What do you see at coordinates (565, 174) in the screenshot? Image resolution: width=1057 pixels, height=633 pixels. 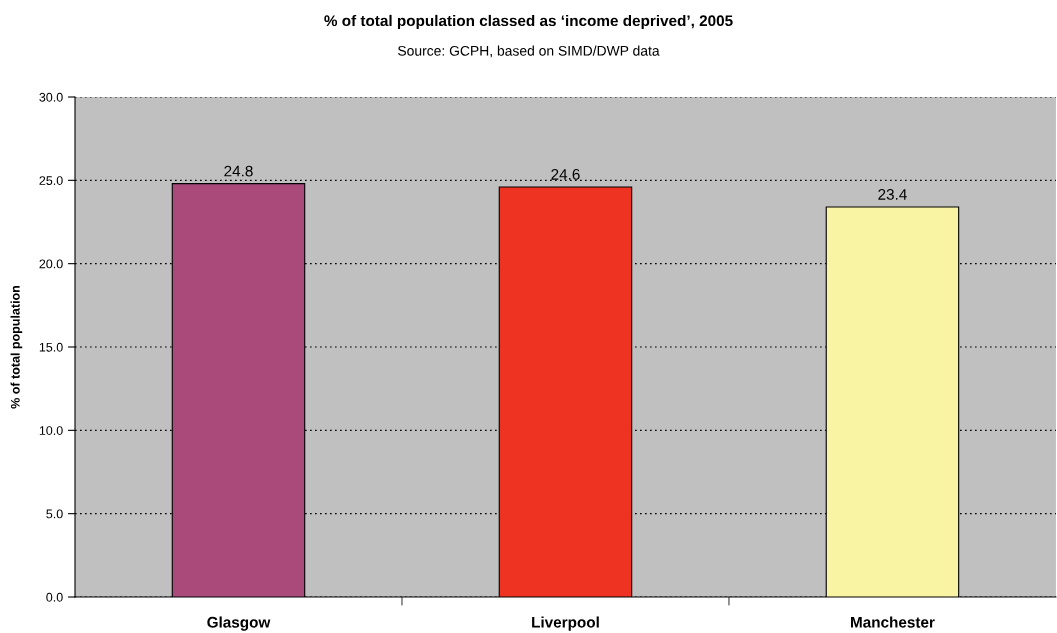 I see `data-label: 24.6` at bounding box center [565, 174].